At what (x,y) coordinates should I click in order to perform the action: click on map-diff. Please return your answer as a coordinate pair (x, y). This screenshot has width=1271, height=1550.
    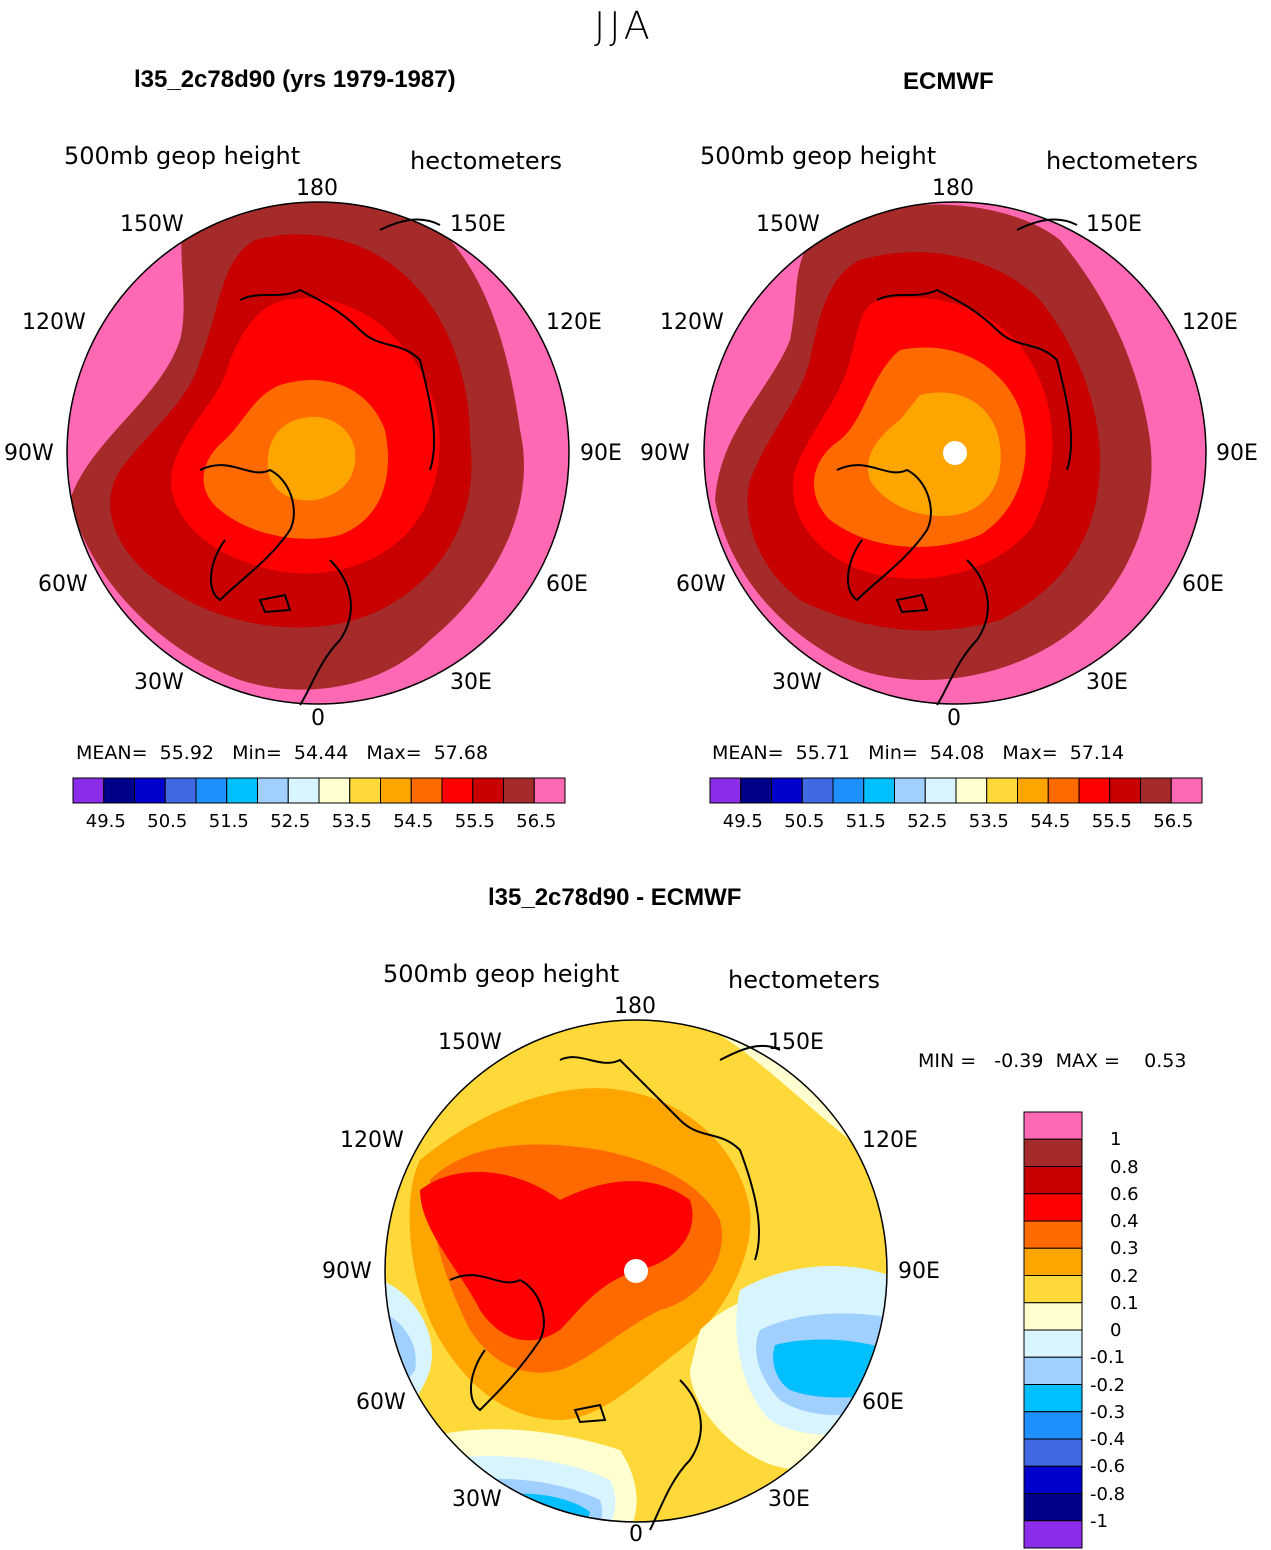
    Looking at the image, I should click on (636, 1271).